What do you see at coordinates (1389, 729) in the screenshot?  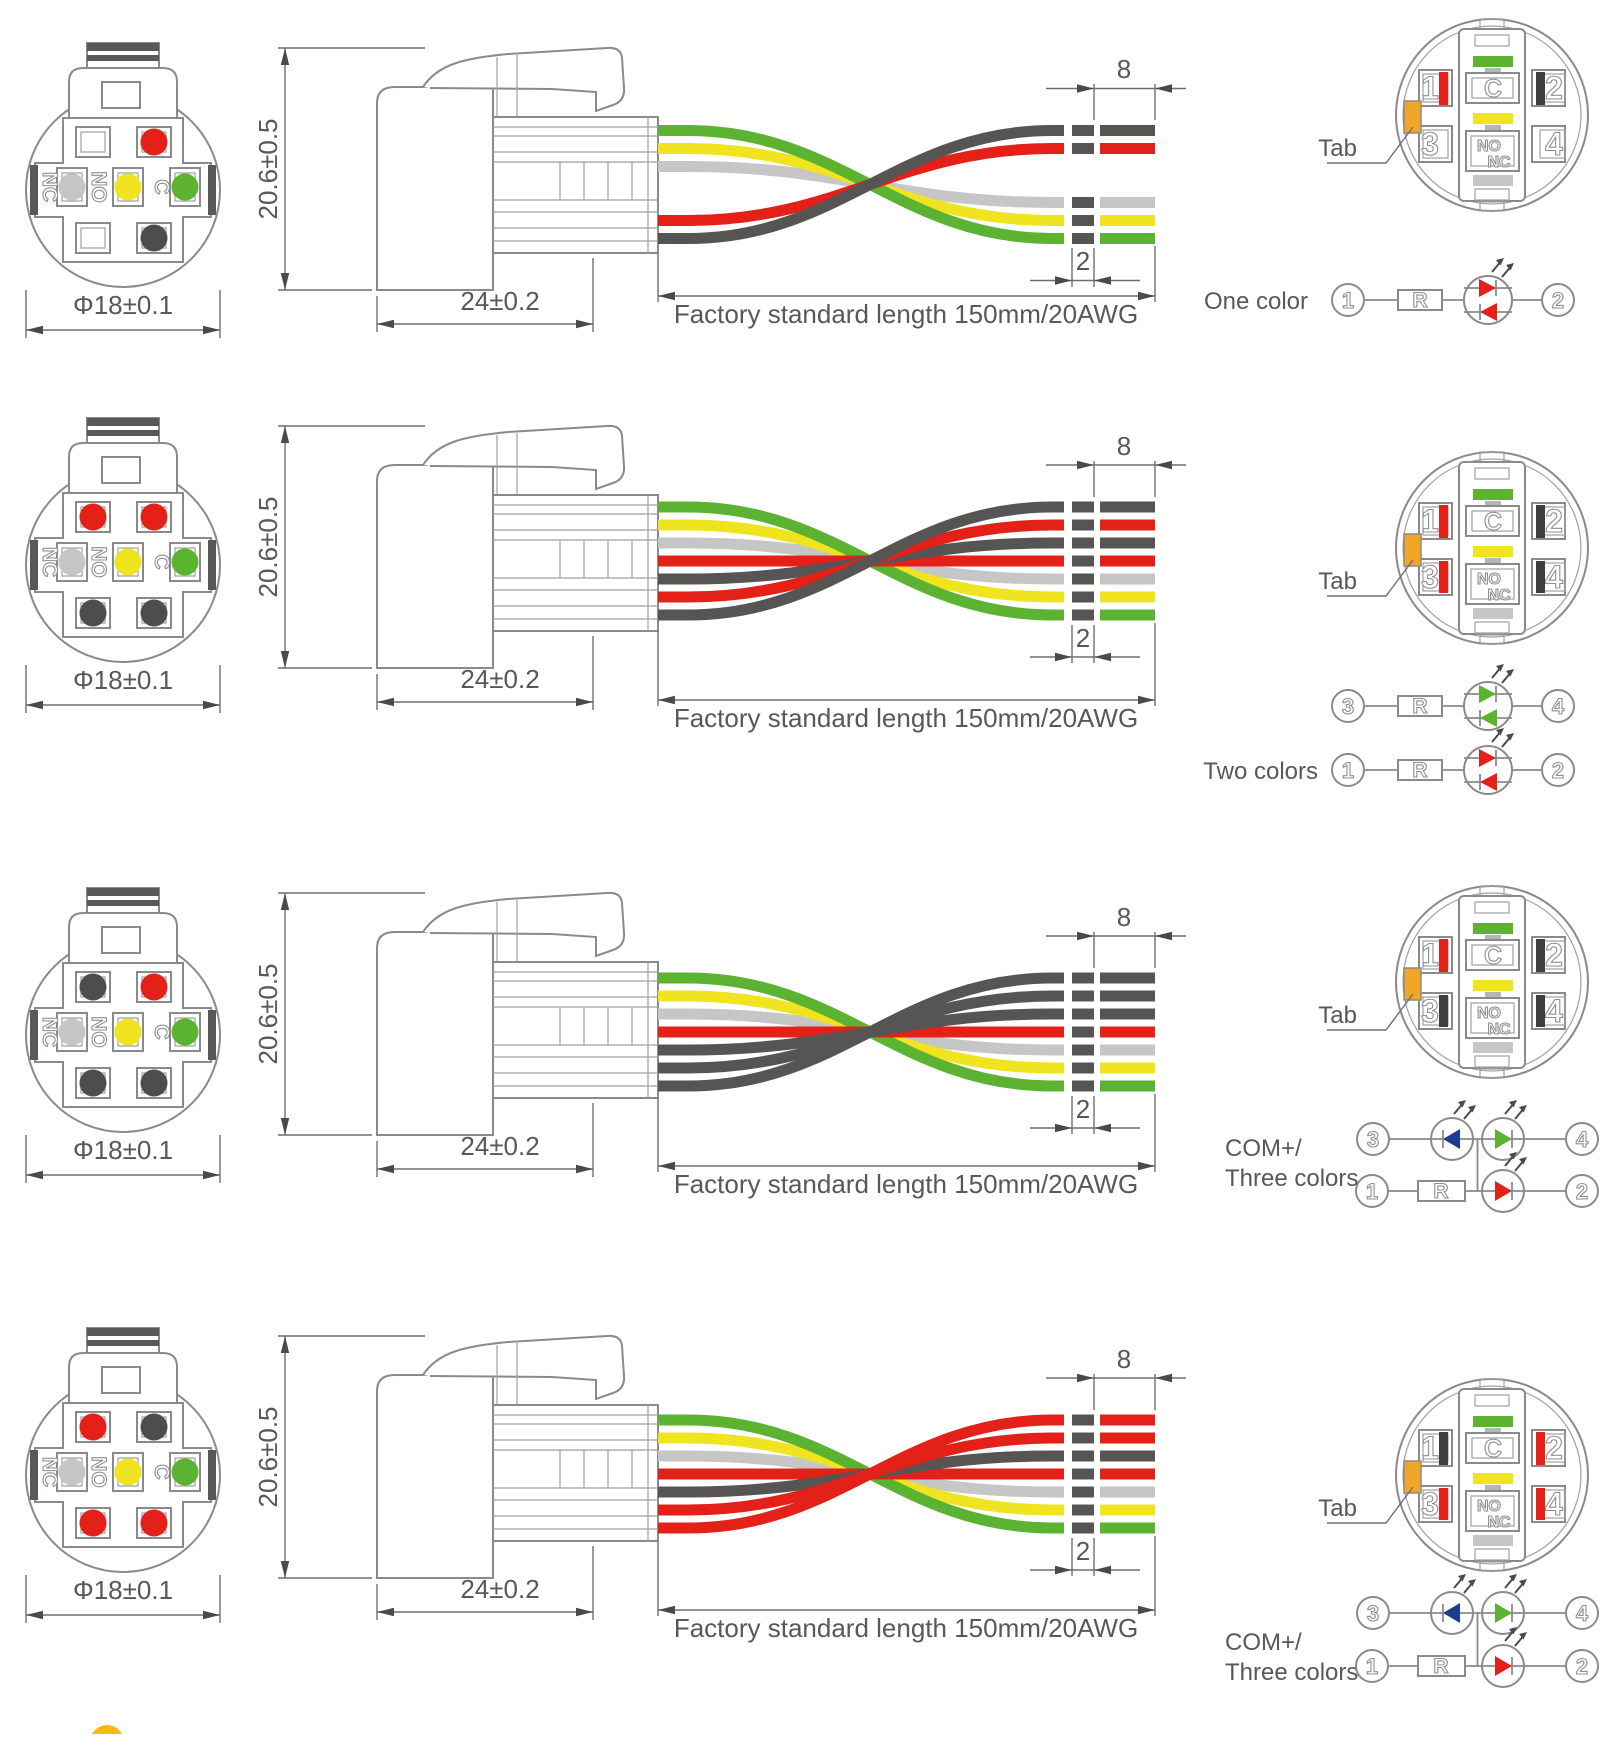 I see `led-circuit: 3 R 4 Two colors 1 R` at bounding box center [1389, 729].